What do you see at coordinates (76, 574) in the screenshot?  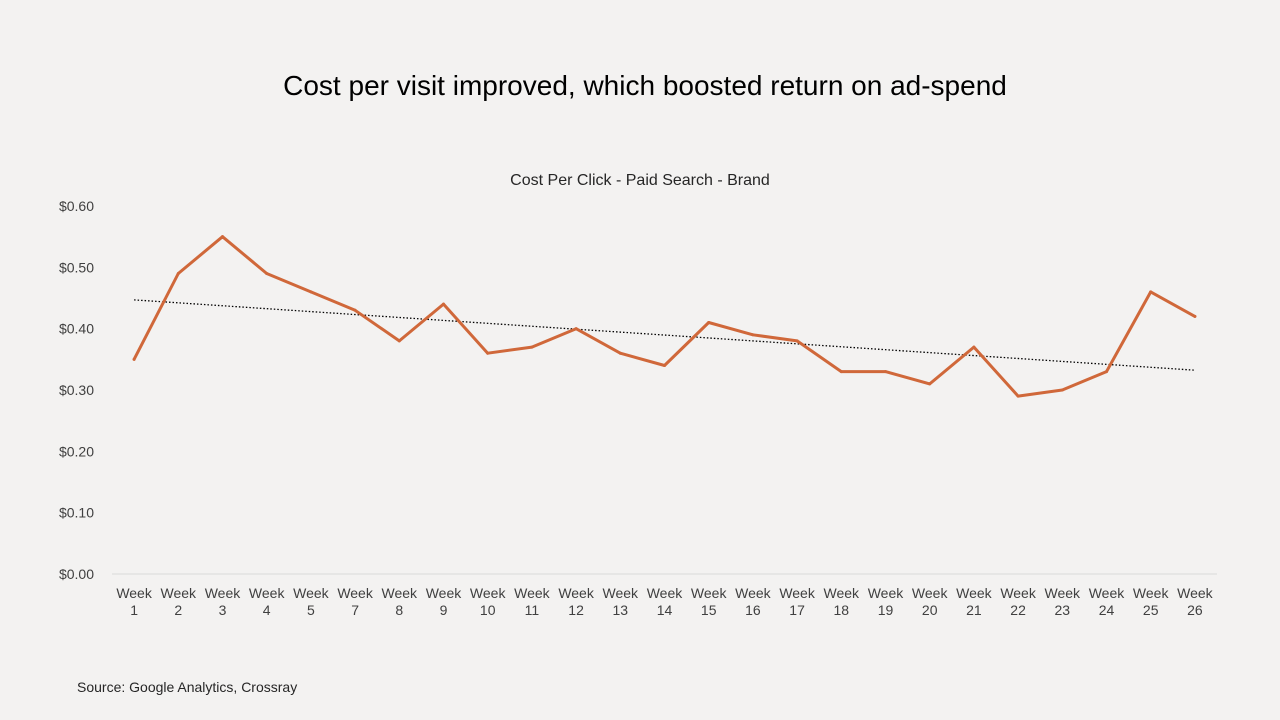 I see `y-tick-label: $0.00` at bounding box center [76, 574].